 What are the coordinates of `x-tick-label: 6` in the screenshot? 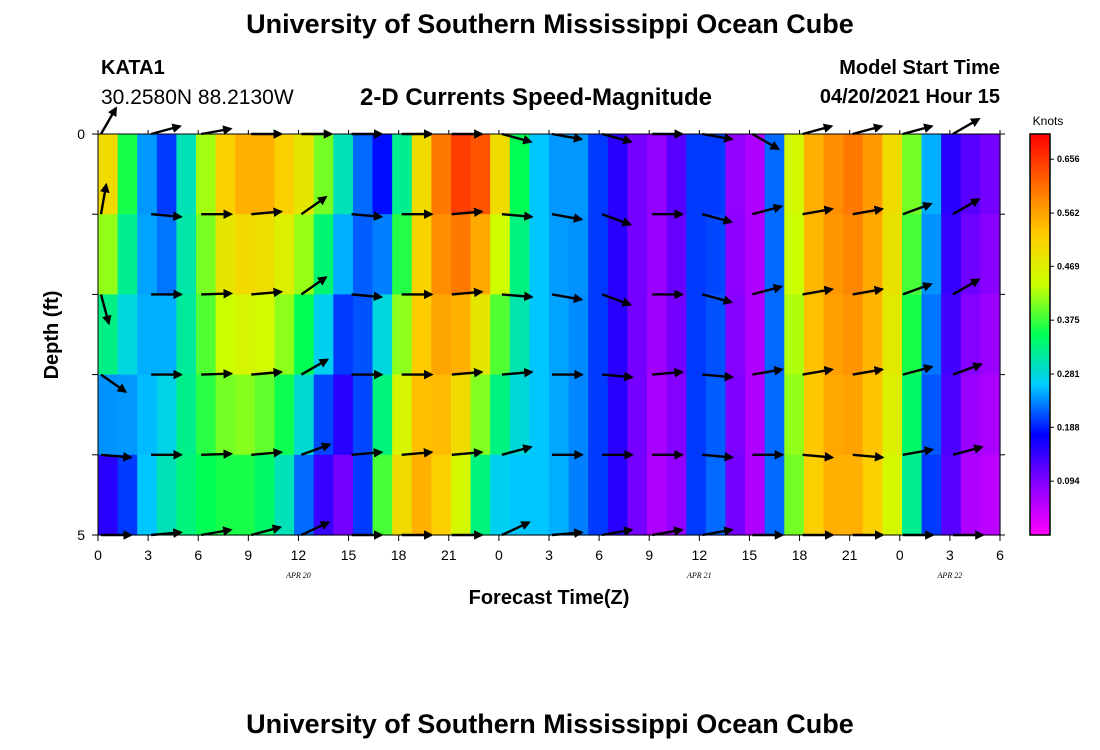 It's located at (599, 555).